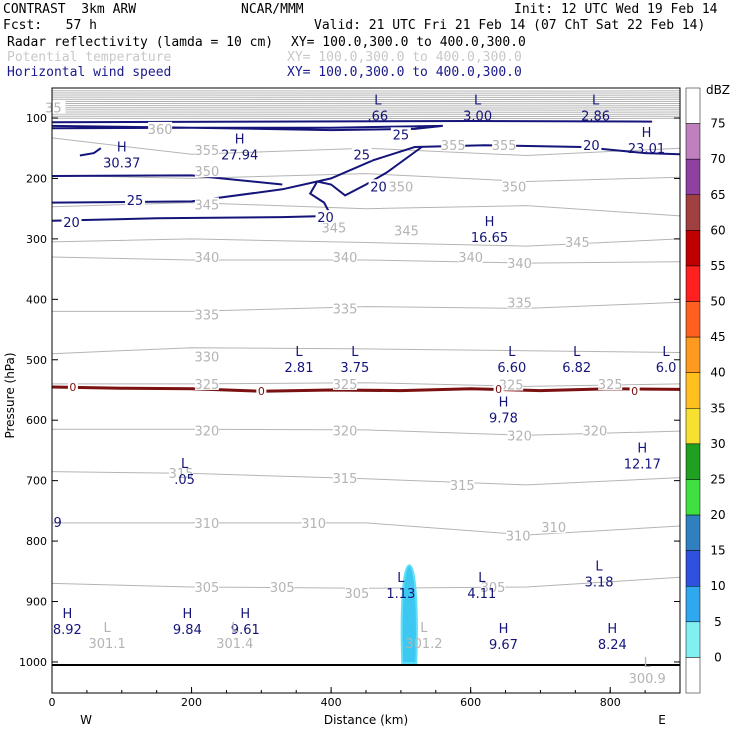 This screenshot has height=740, width=740. What do you see at coordinates (89, 72) in the screenshot?
I see `field-wind: Horizontal wind speed` at bounding box center [89, 72].